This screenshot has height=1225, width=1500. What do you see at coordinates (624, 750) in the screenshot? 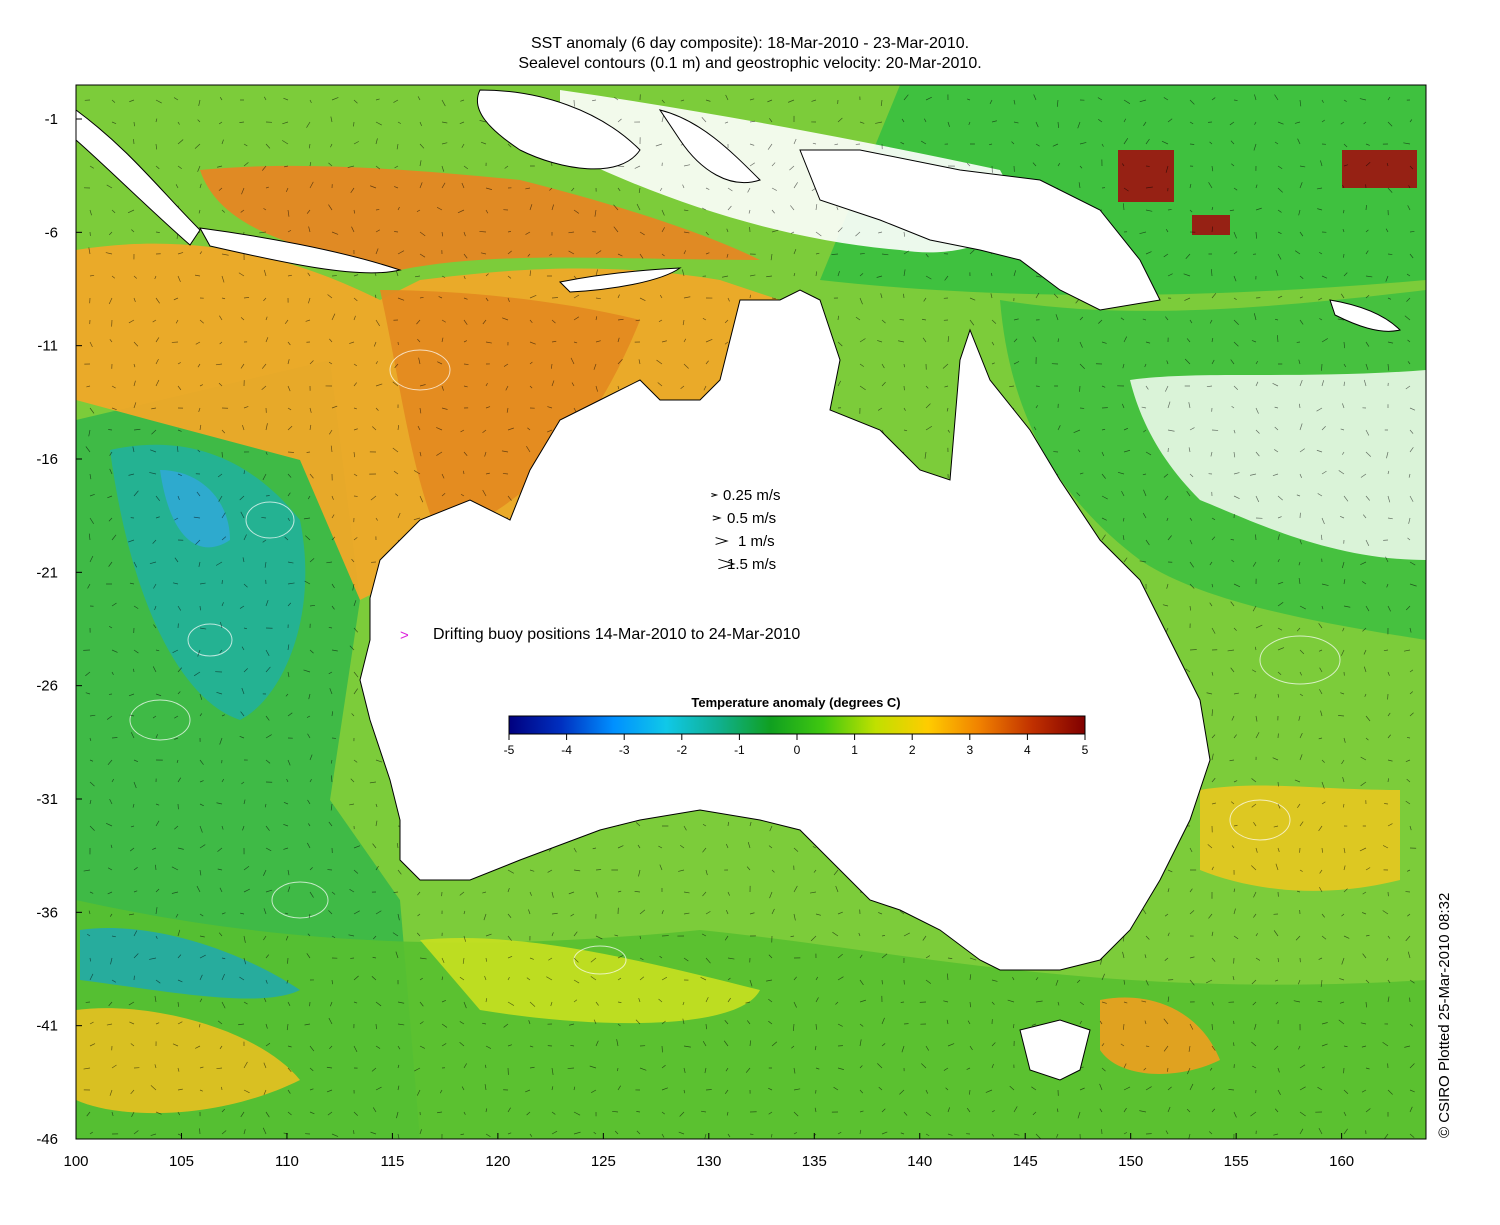
I see `colorbar-tick-label: -3` at bounding box center [624, 750].